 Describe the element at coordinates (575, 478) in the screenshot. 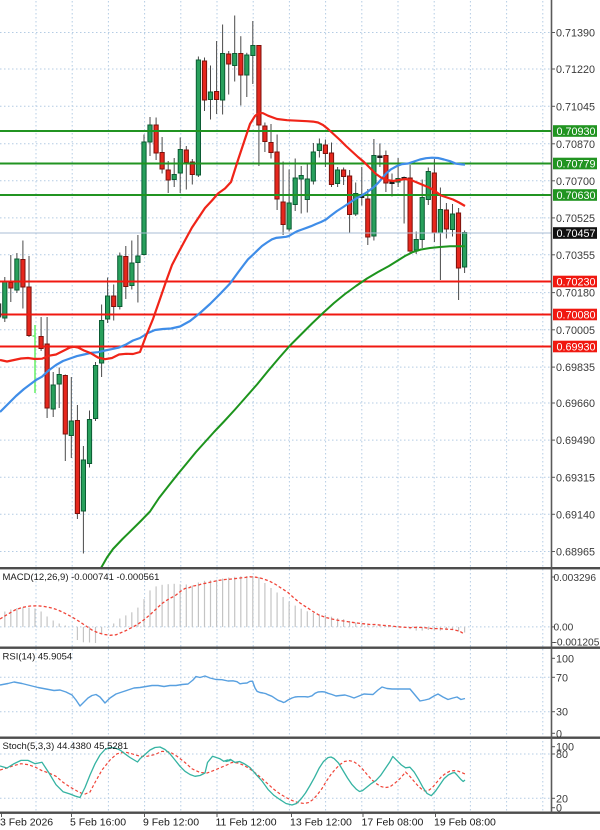

I see `svg-text: 0.69315` at that location.